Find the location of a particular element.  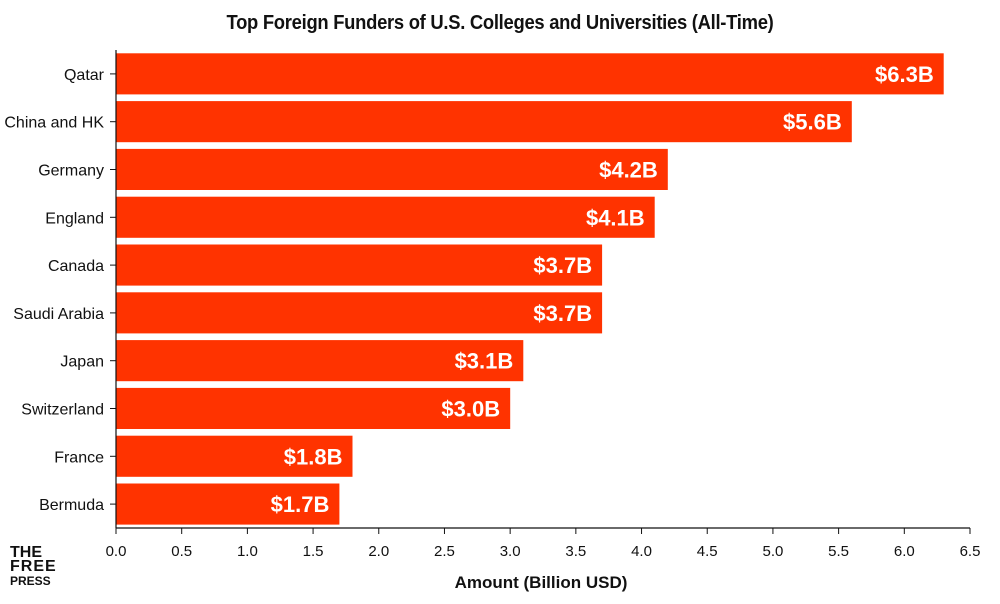

bar-bermuda is located at coordinates (228, 504).